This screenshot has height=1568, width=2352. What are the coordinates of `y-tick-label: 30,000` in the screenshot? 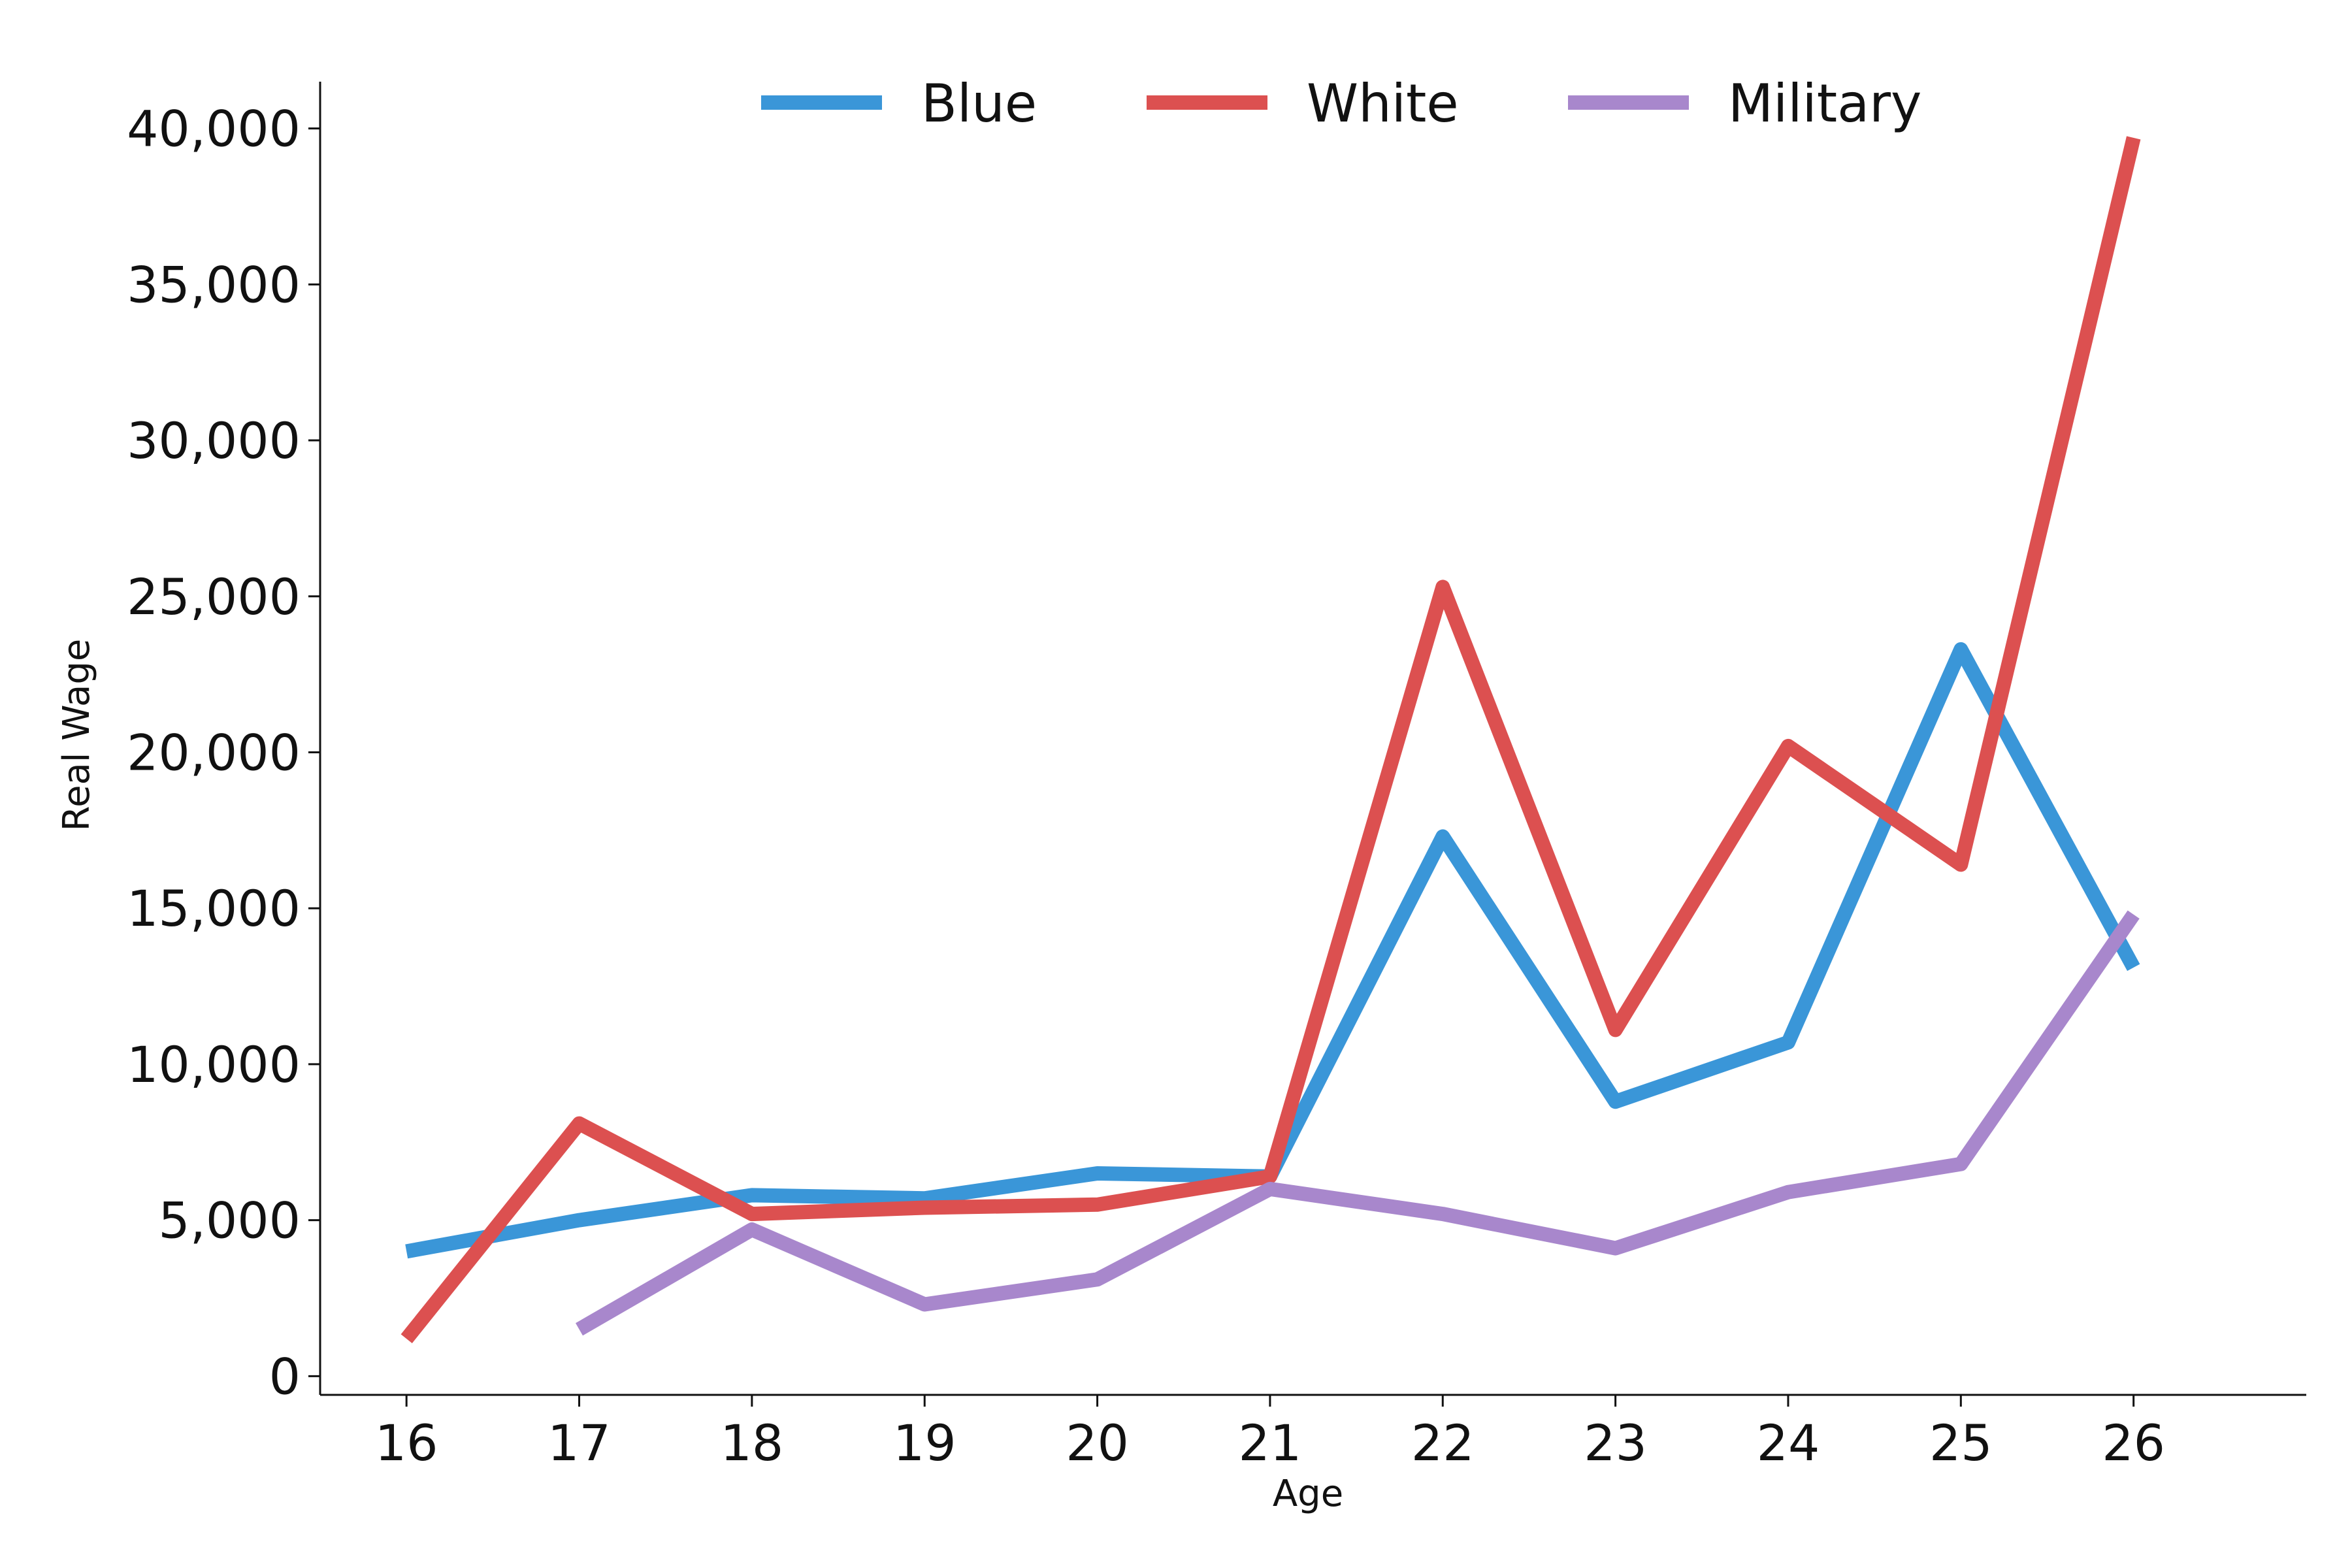 It's located at (214, 441).